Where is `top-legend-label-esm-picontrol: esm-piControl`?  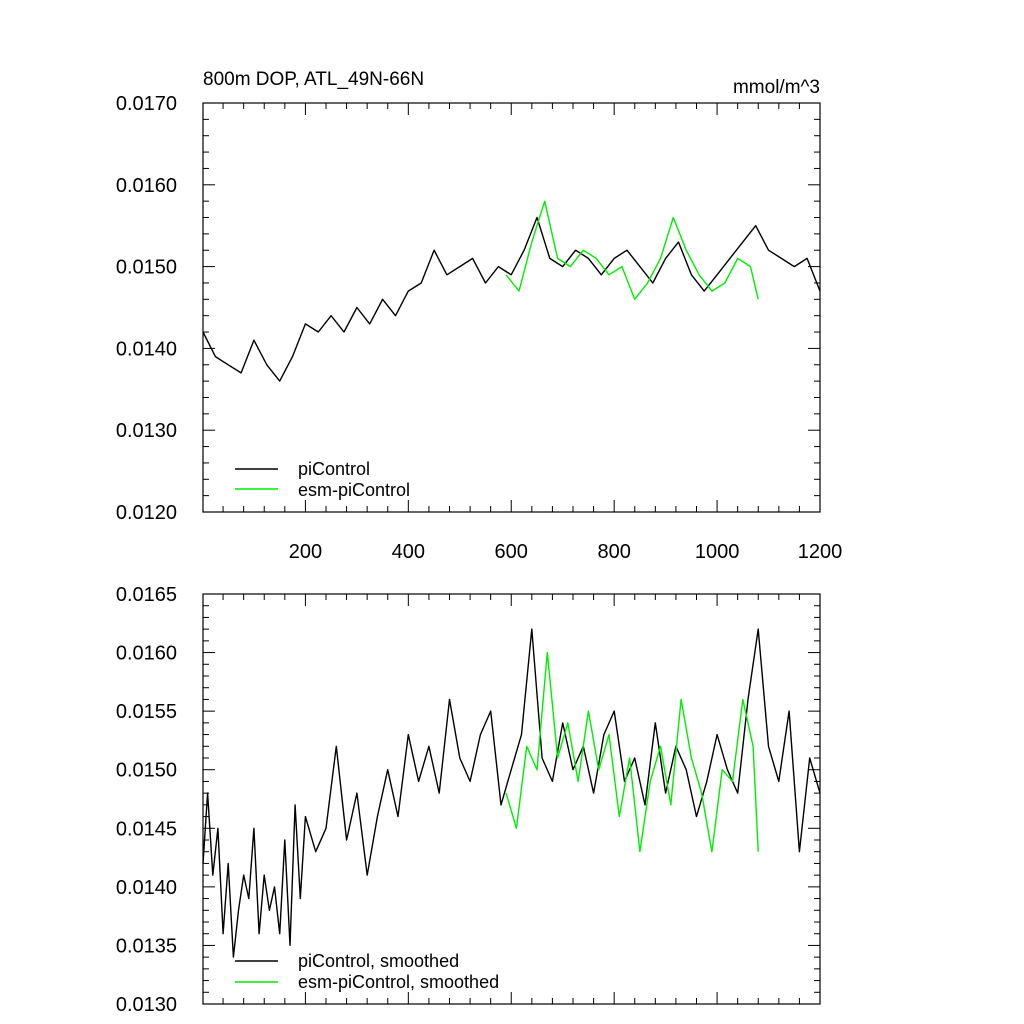 top-legend-label-esm-picontrol: esm-piControl is located at coordinates (354, 490).